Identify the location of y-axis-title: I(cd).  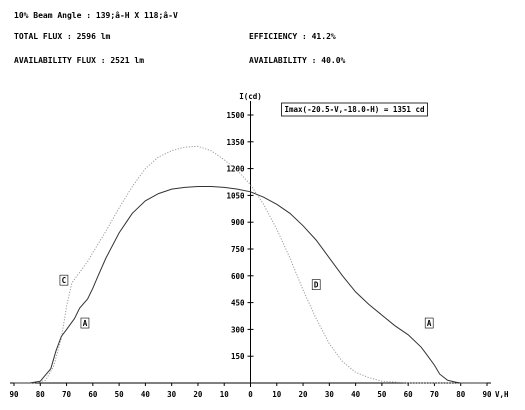
(250, 96).